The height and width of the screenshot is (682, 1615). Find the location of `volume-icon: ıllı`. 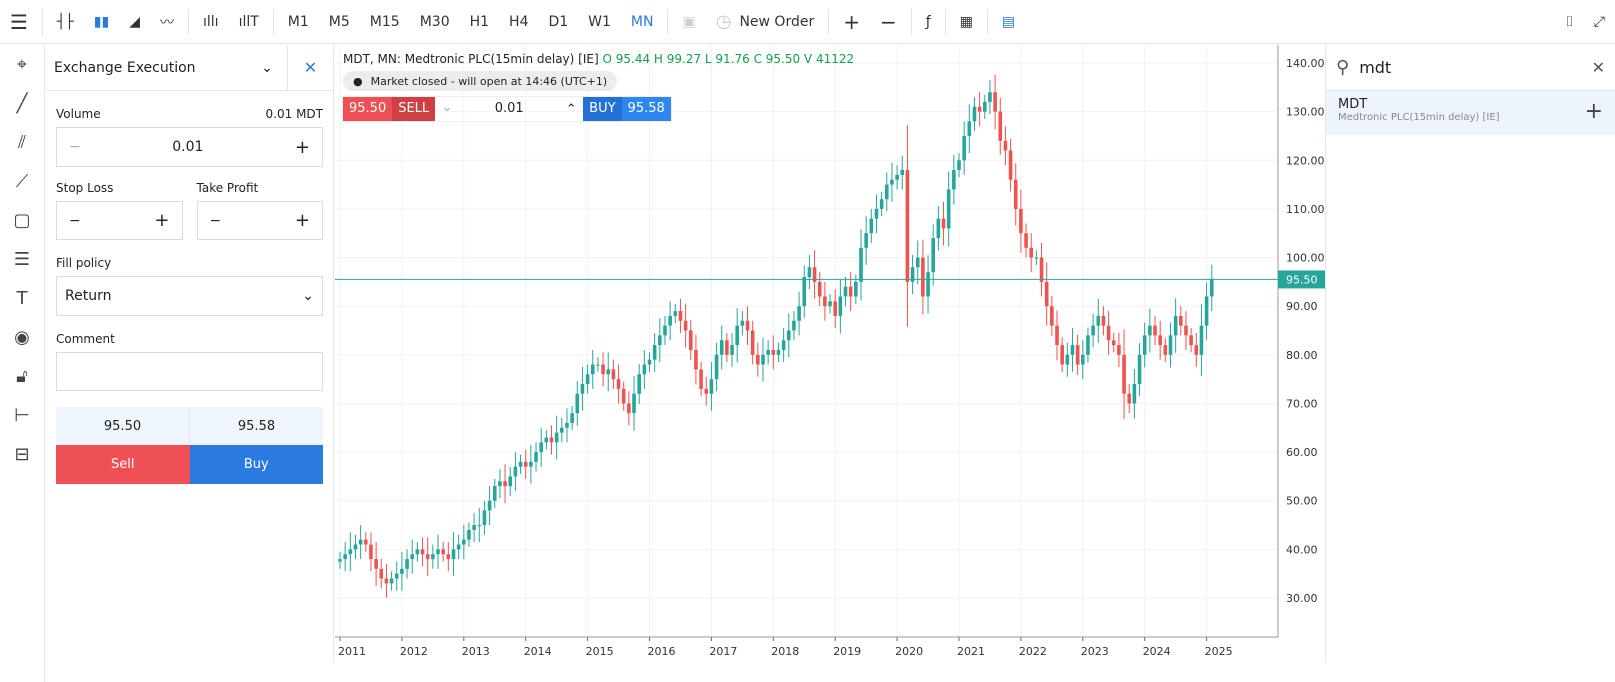

volume-icon: ıllı is located at coordinates (211, 21).